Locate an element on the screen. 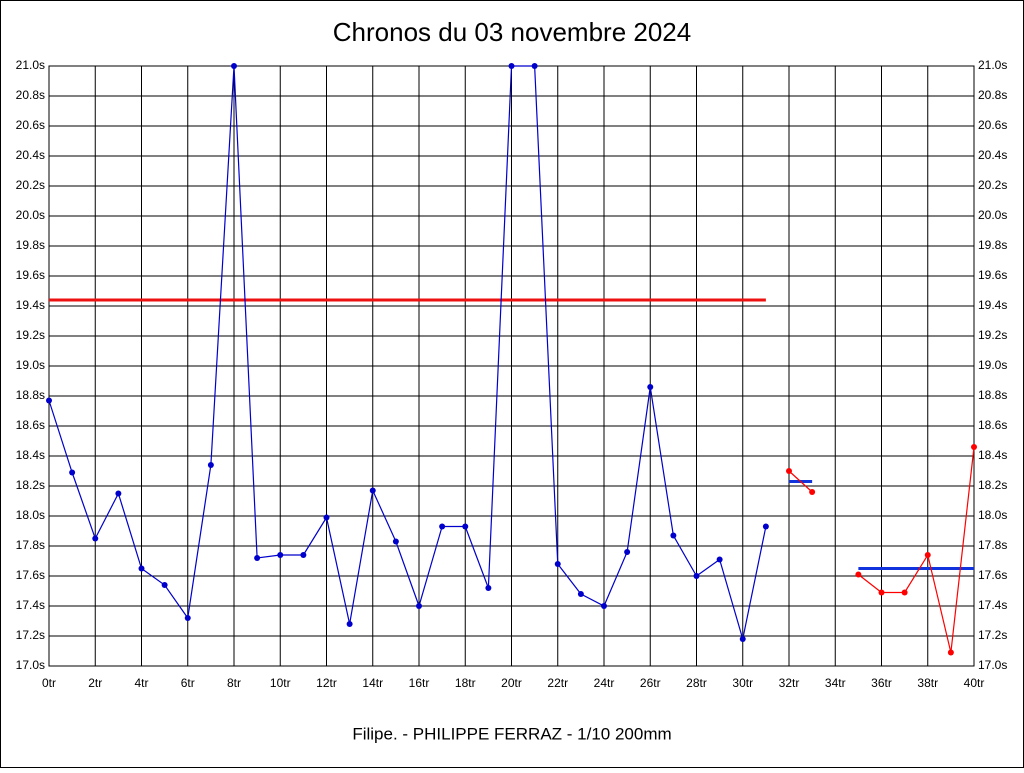 The image size is (1024, 773). y2-tick-label: 18.2s is located at coordinates (992, 485).